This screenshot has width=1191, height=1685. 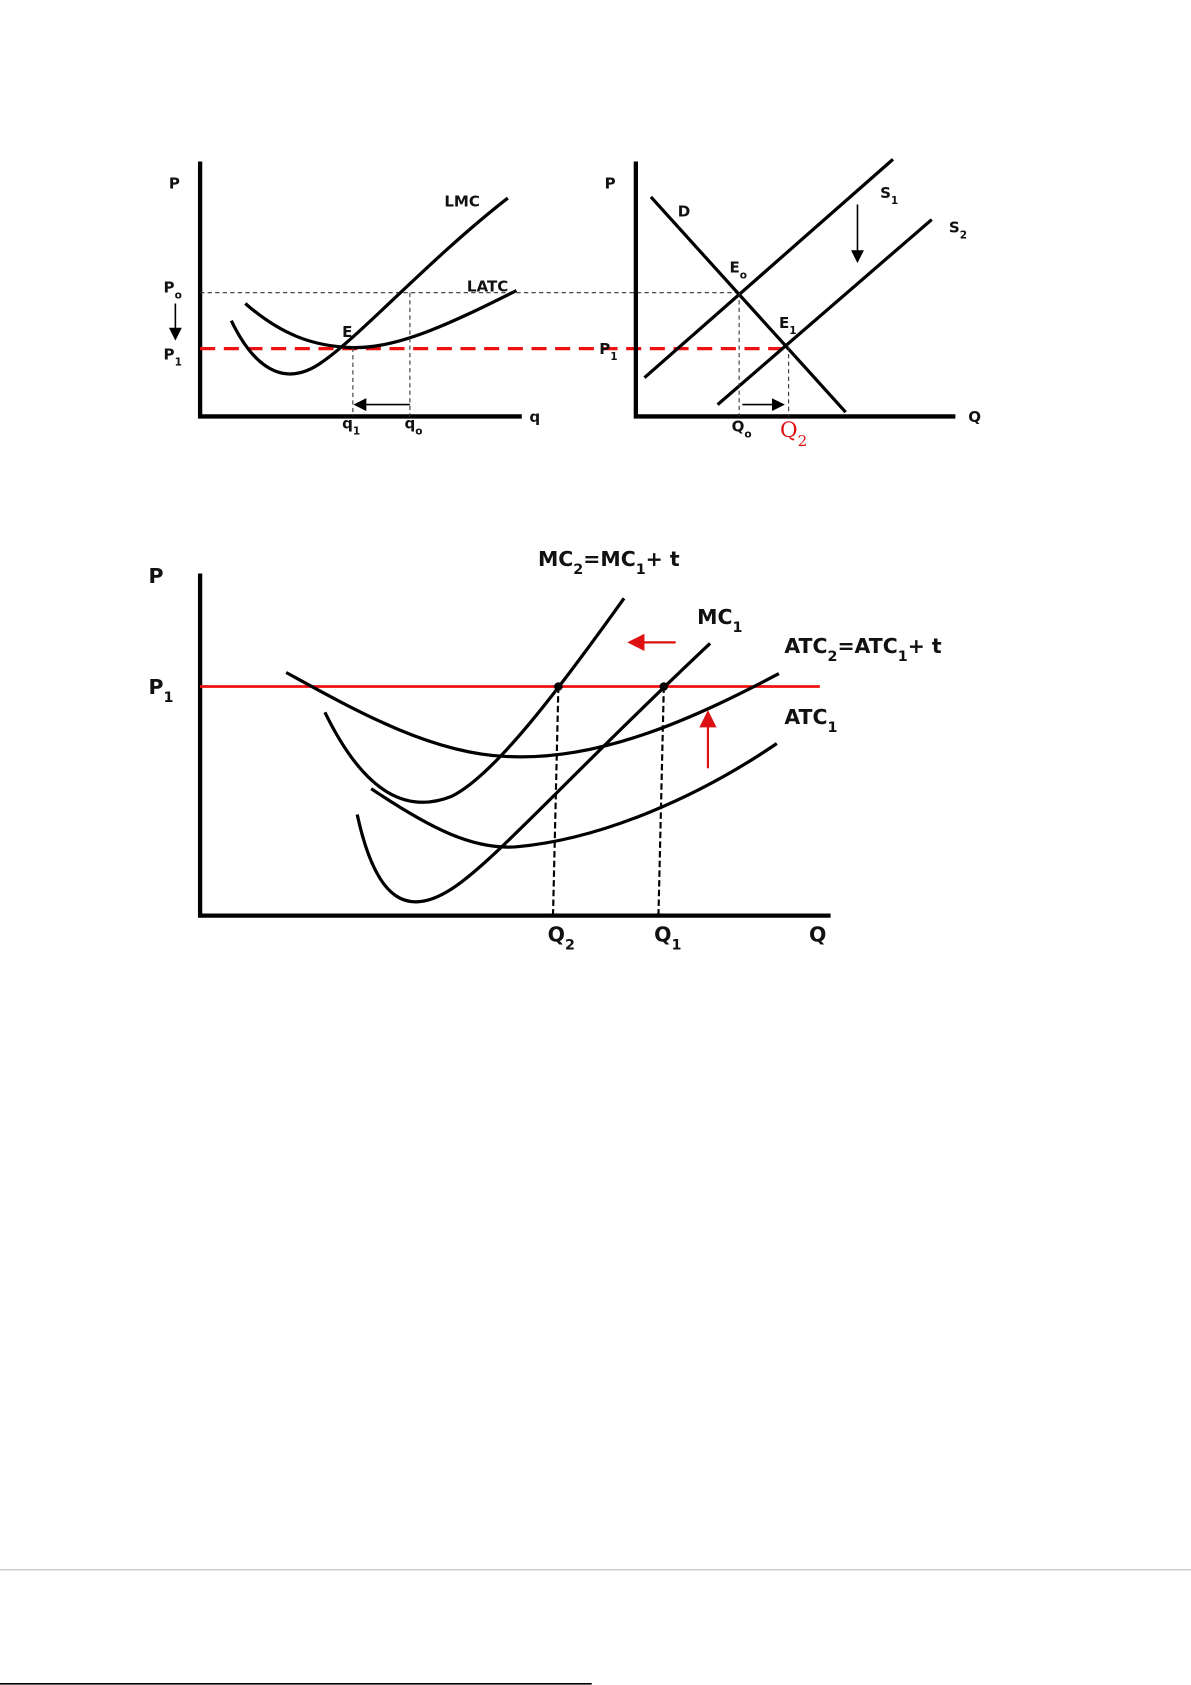 What do you see at coordinates (661, 801) in the screenshot?
I see `q1-line` at bounding box center [661, 801].